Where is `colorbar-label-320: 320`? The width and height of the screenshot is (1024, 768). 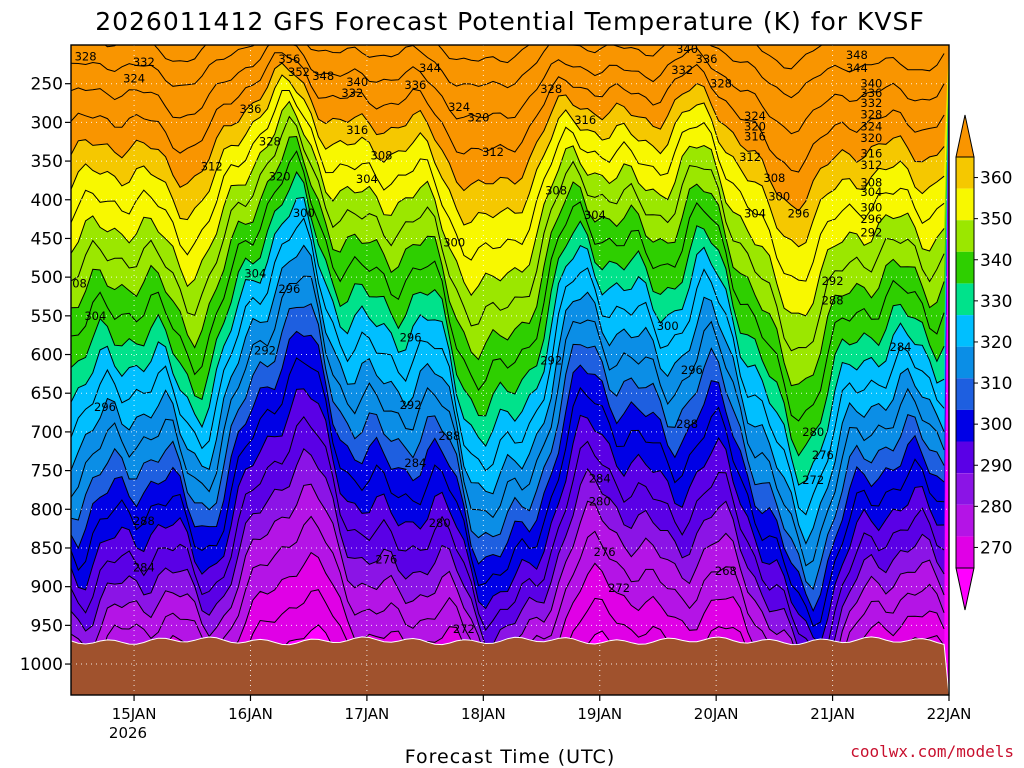 colorbar-label-320: 320 is located at coordinates (996, 343).